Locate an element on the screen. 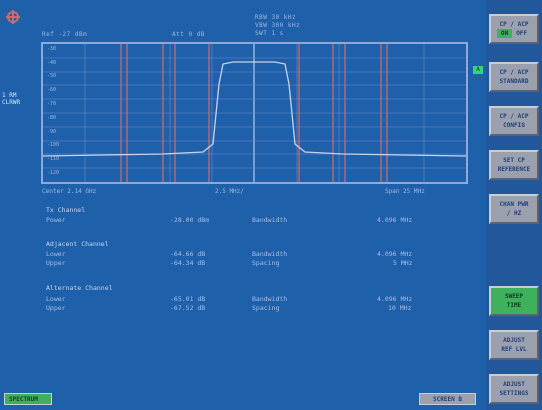 The image size is (542, 410). softkey-label: CHAN PWR is located at coordinates (514, 204).